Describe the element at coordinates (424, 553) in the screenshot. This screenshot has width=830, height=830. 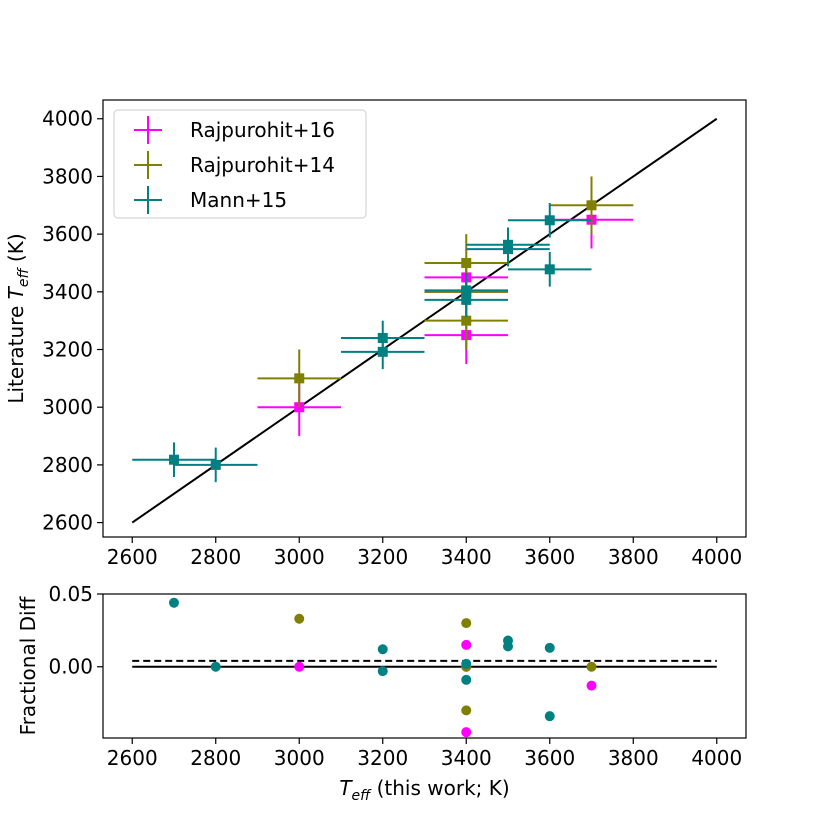
I see `main-x-axis: 2600 2800 3000 3200 3400 3600 3800 4000` at that location.